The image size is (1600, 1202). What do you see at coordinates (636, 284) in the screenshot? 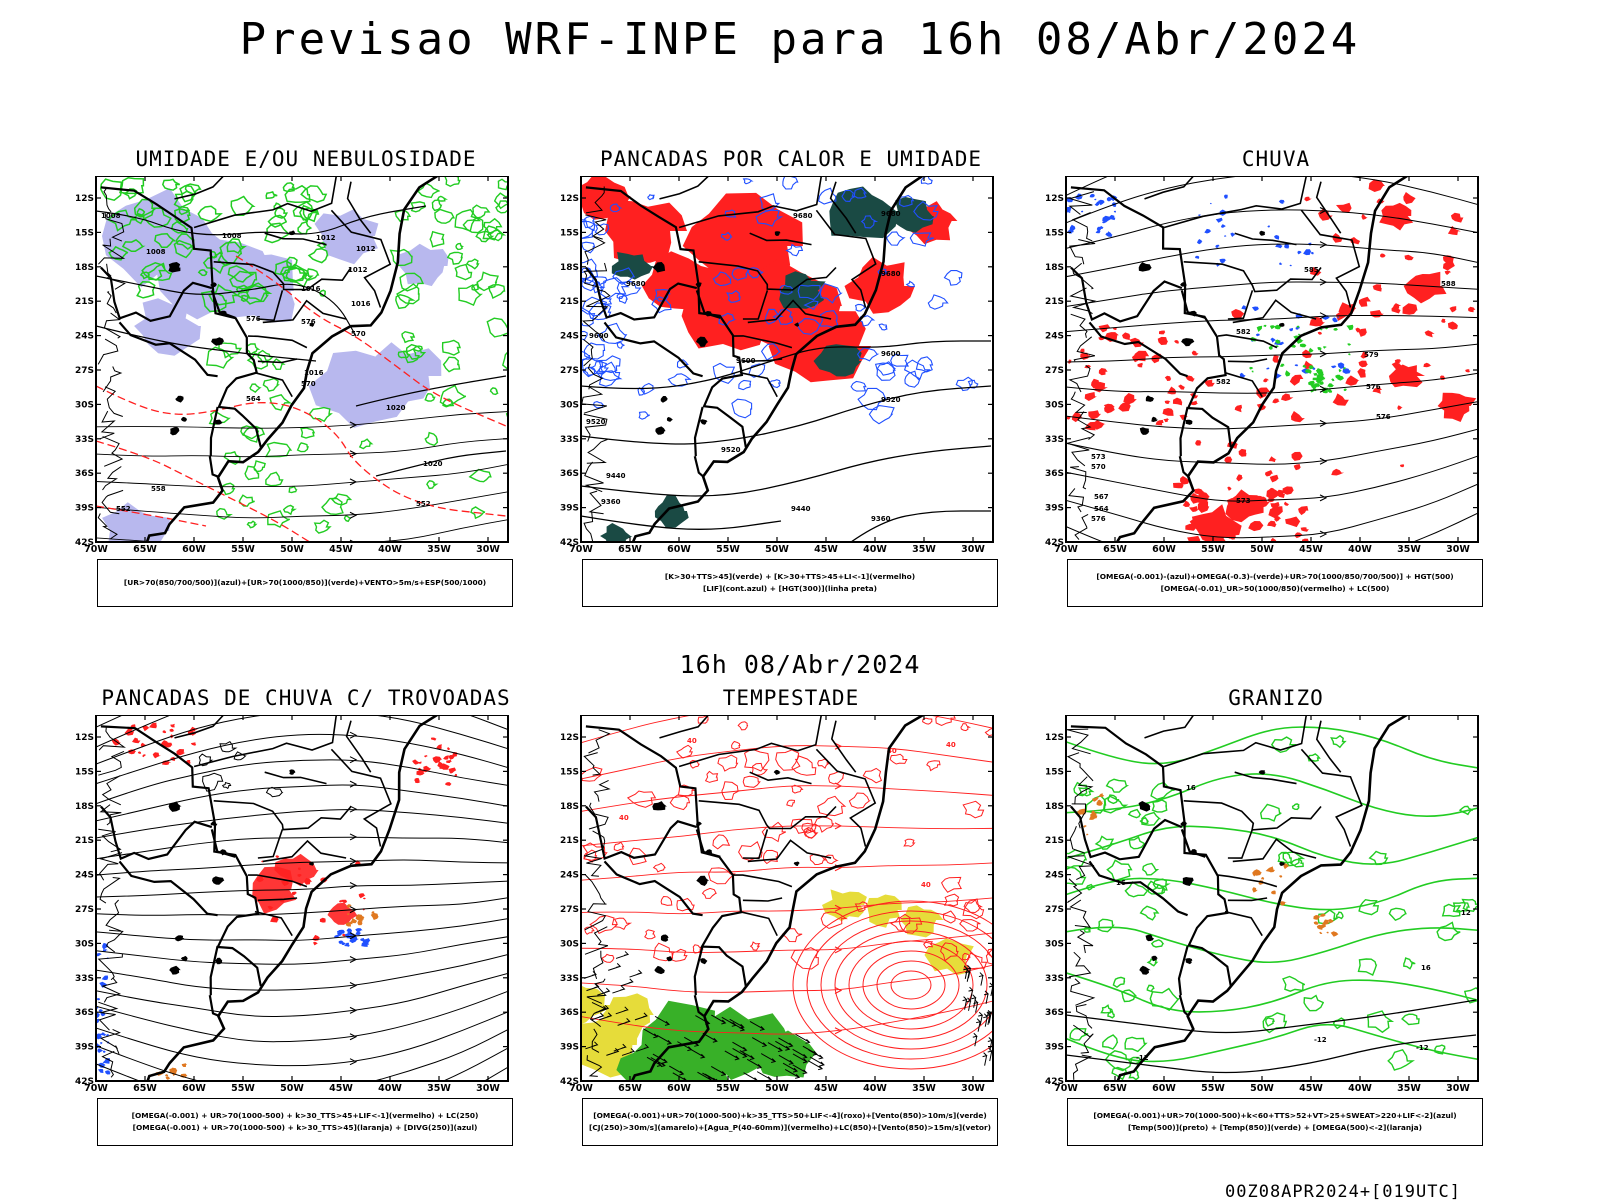
I see `contour-label: 9680` at bounding box center [636, 284].